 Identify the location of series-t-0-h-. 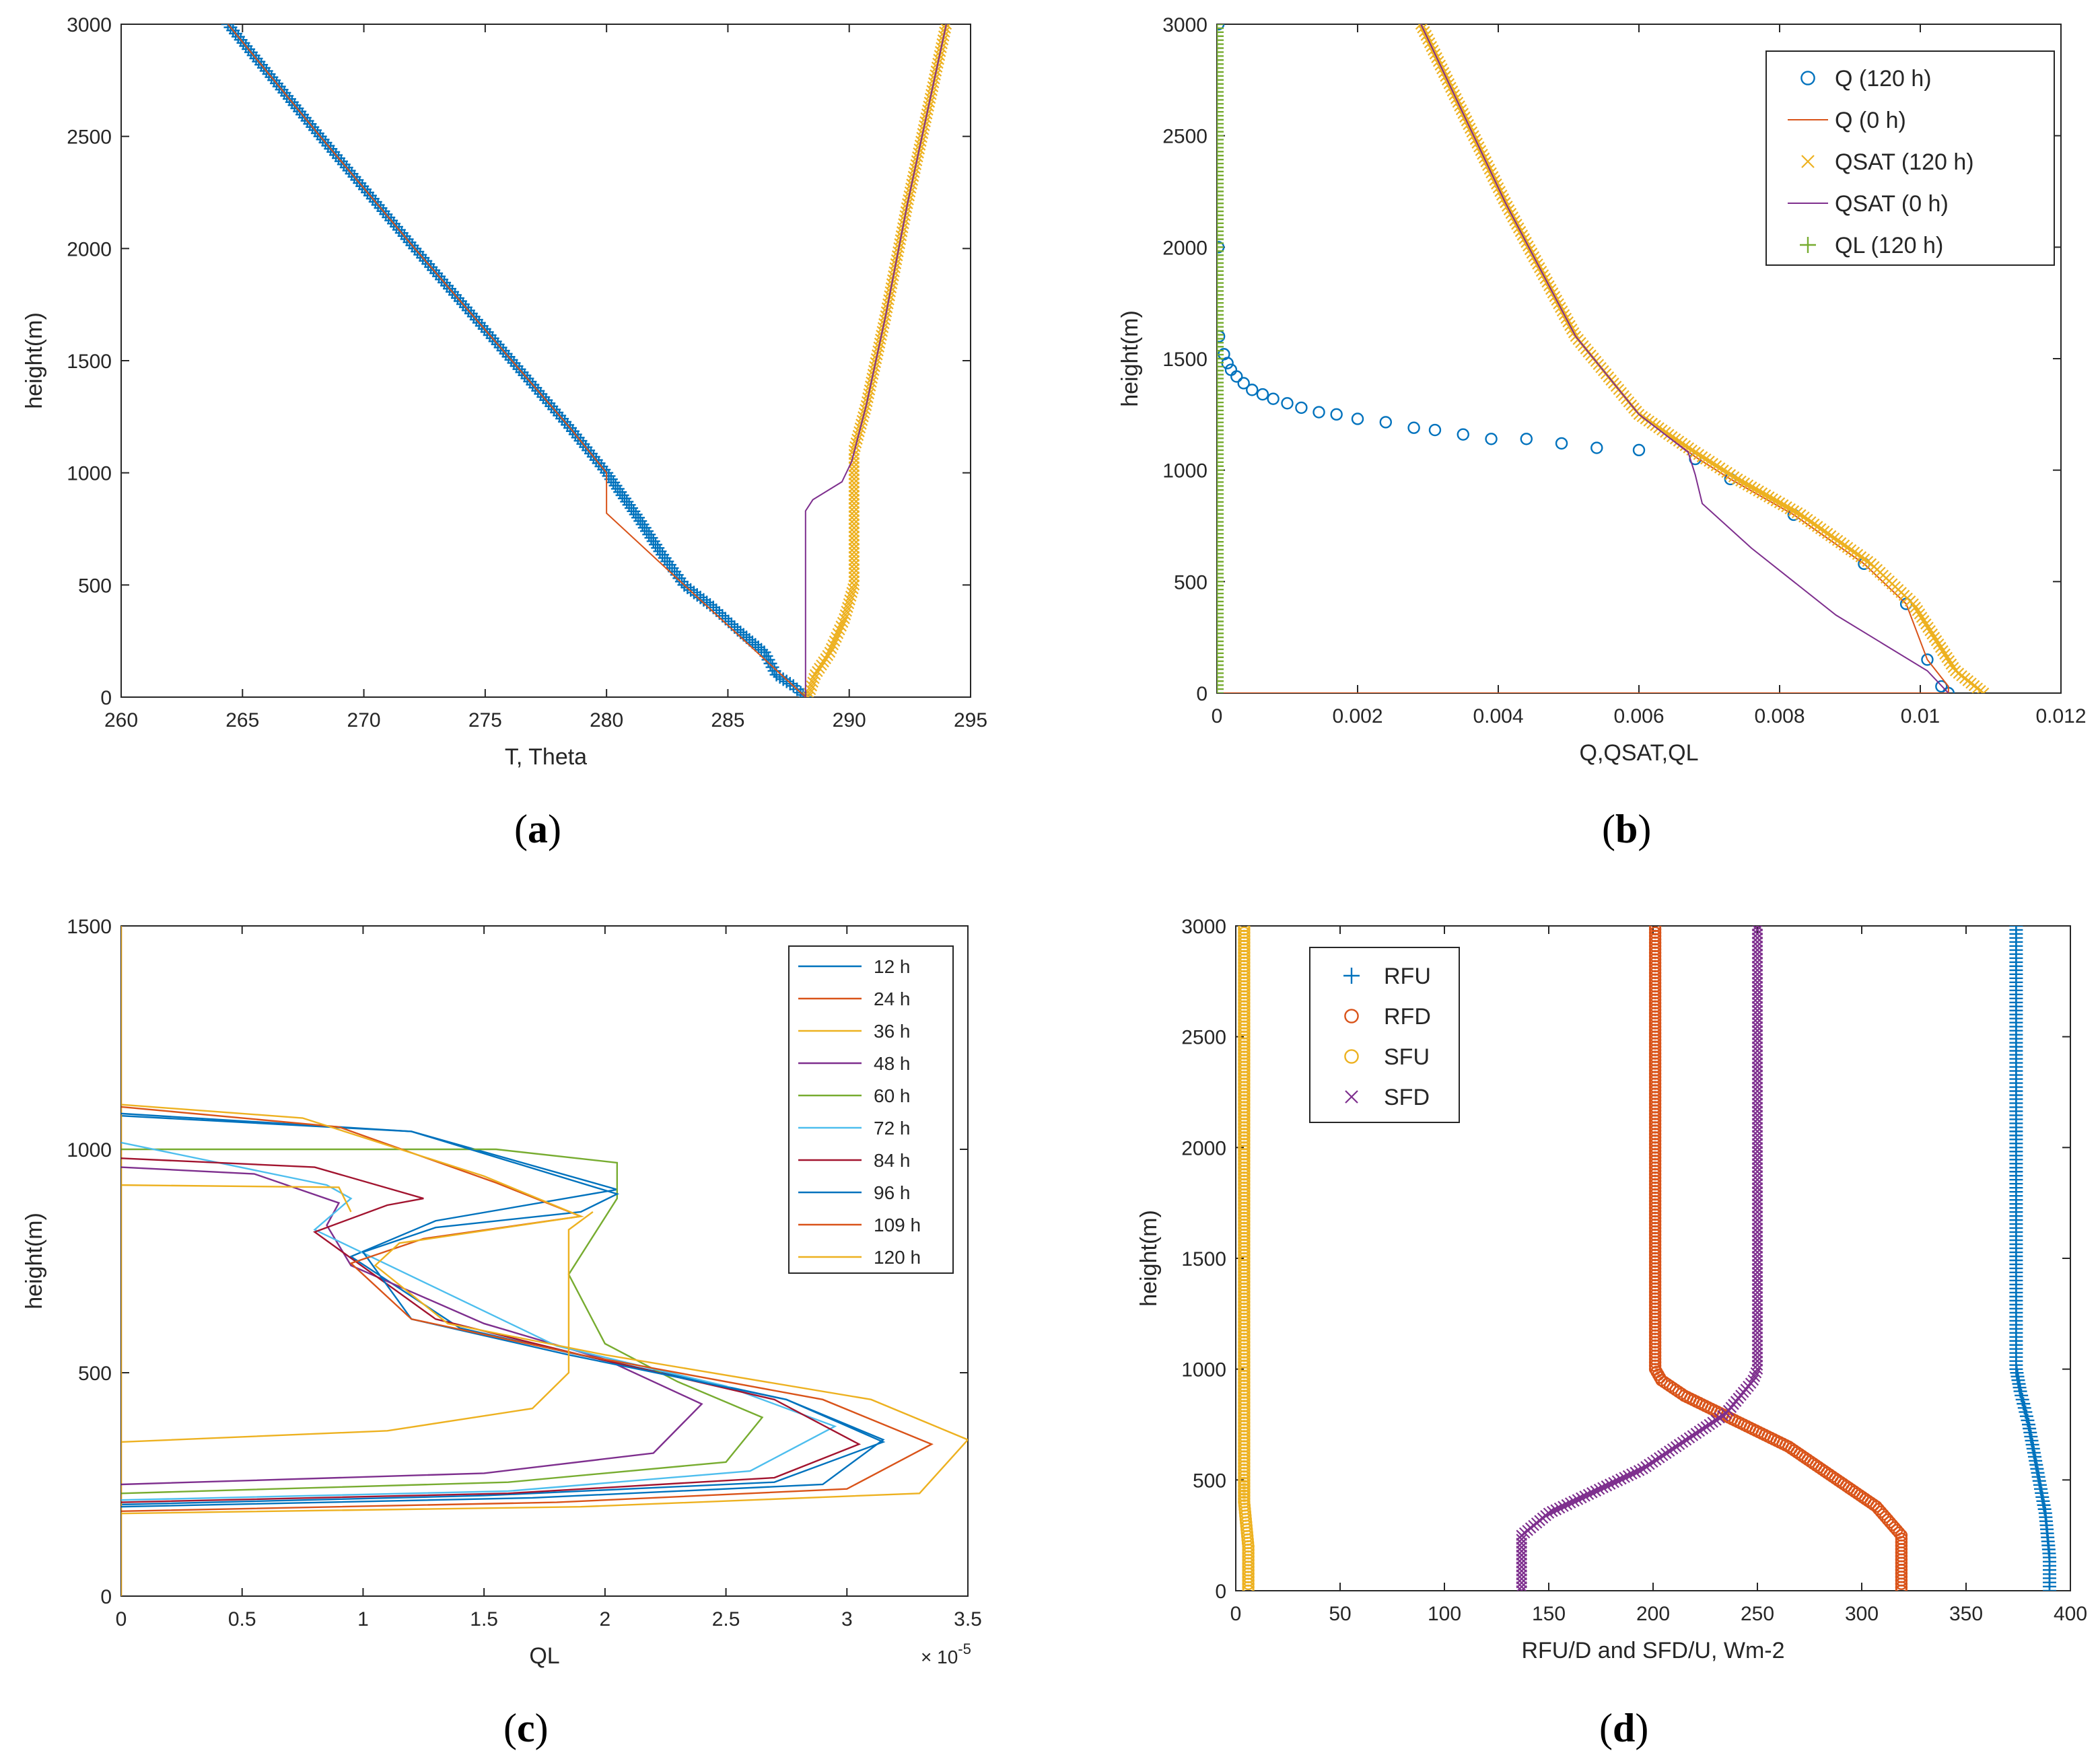
(517, 360).